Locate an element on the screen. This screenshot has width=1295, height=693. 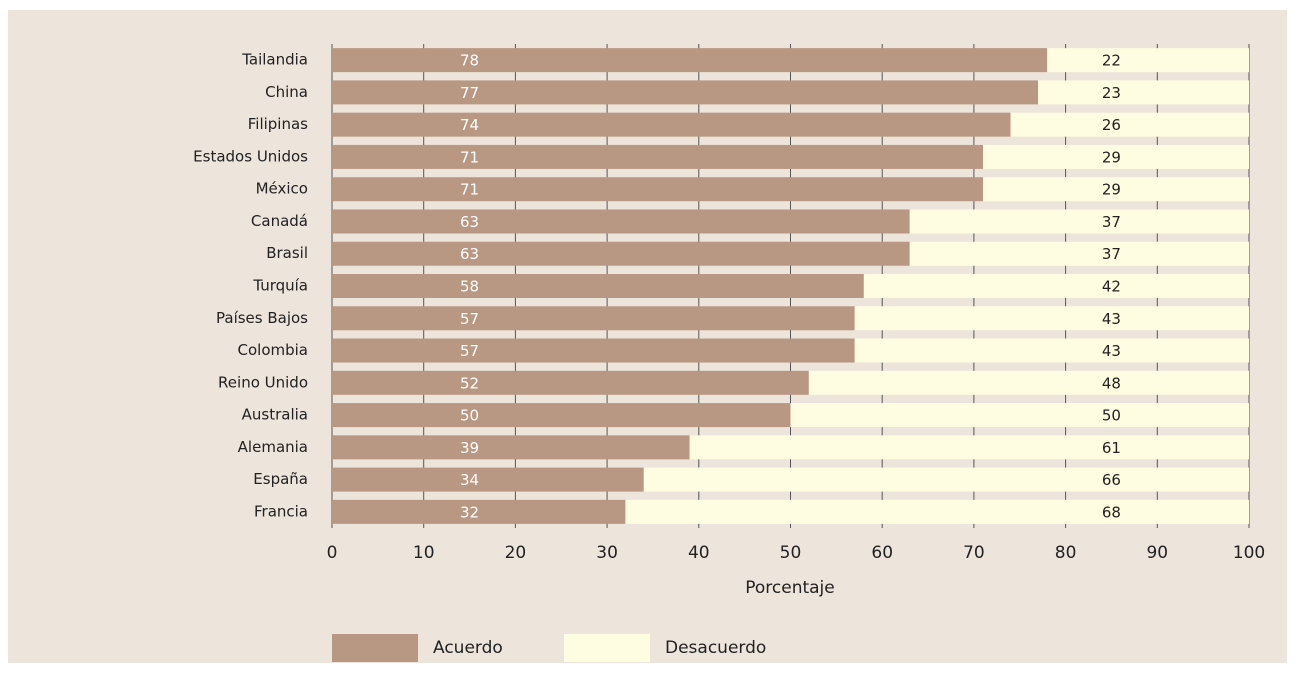
data-label: 34 is located at coordinates (469, 480).